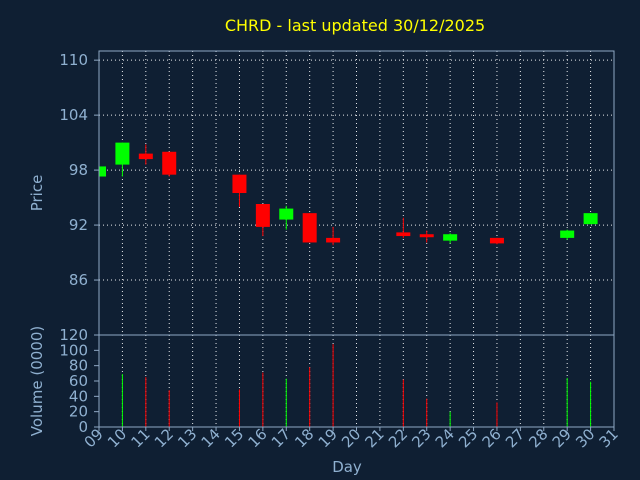  I want to click on price-ticks: 86 92 98 104 110, so click(79, 170).